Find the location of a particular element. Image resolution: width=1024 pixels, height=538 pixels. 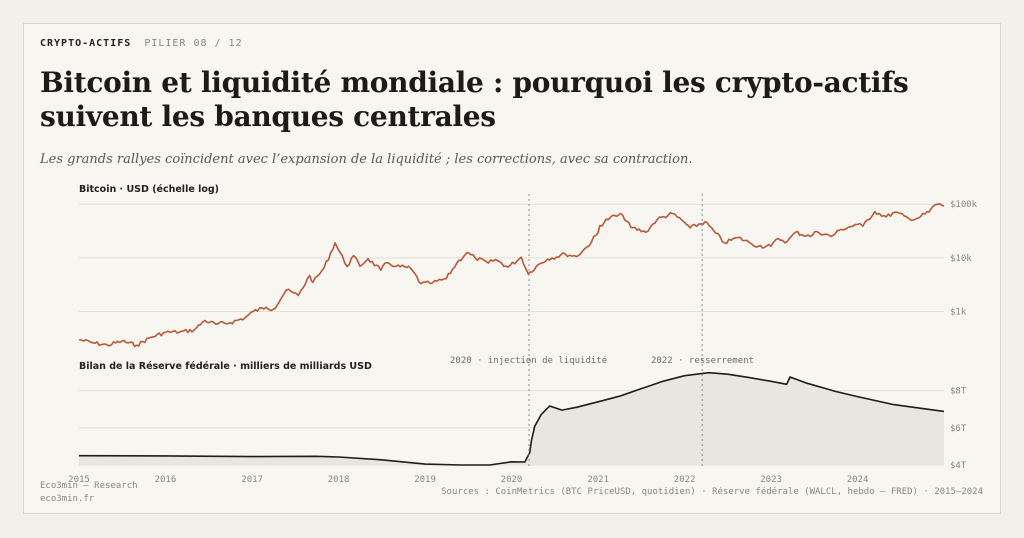

xtick-label: 2021 is located at coordinates (598, 480).